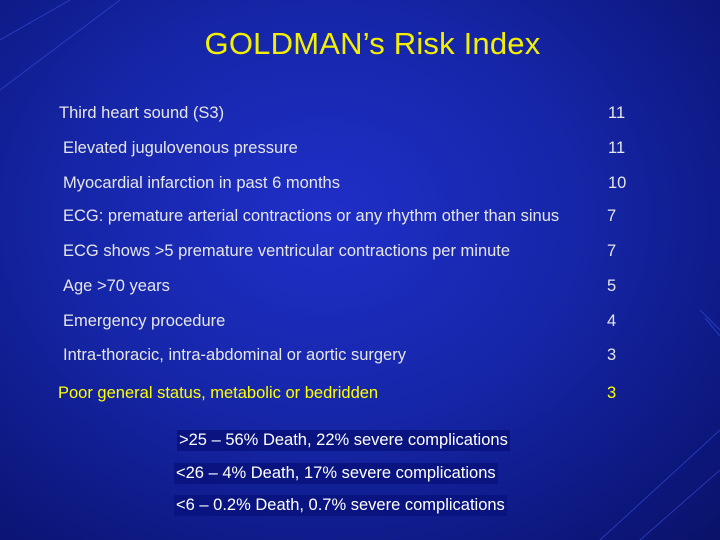 This screenshot has width=720, height=540. Describe the element at coordinates (372, 43) in the screenshot. I see `page-title: GOLDMAN’s Risk Index` at that location.